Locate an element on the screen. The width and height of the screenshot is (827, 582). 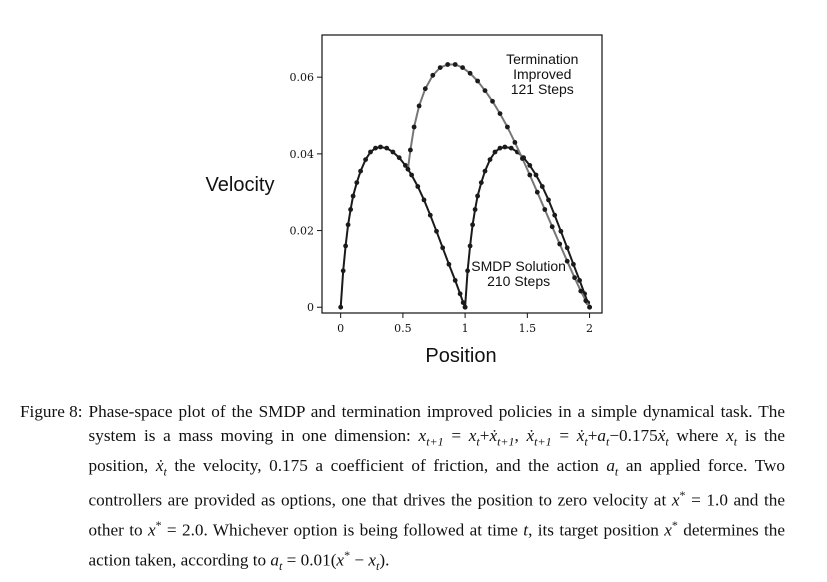
annotation-line: 210 Steps is located at coordinates (518, 281).